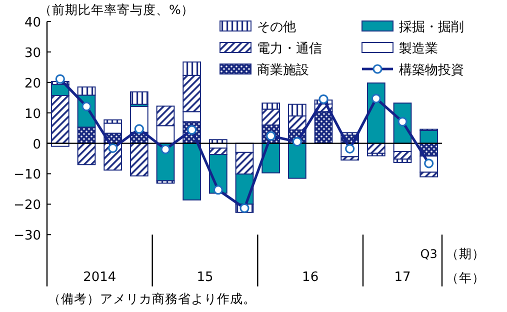 The image size is (507, 312). Describe the element at coordinates (402, 277) in the screenshot. I see `annotation: 17` at that location.